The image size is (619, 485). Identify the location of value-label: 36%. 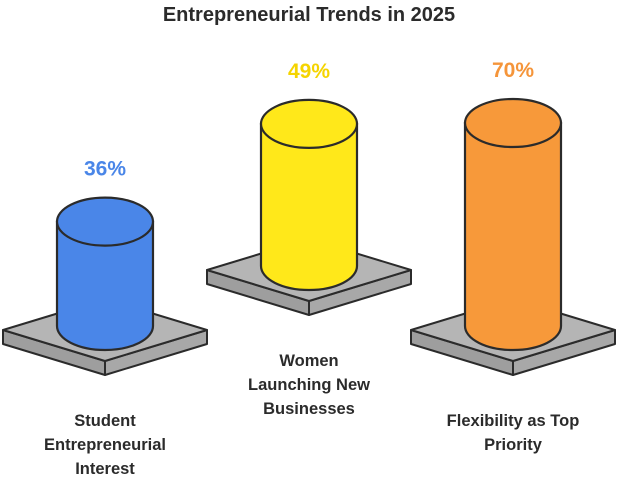
(105, 169).